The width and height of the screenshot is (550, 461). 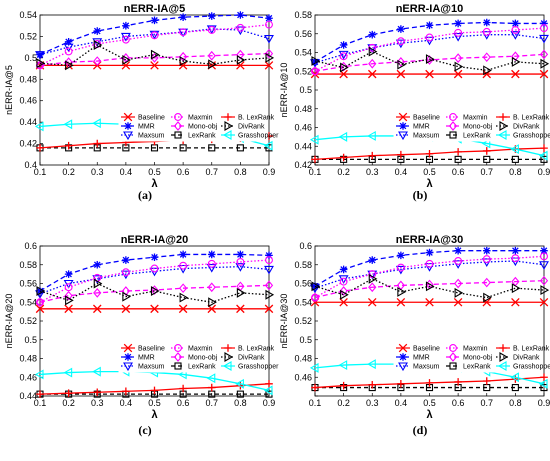 What do you see at coordinates (413, 357) in the screenshot?
I see `legend-item-mmr: MMR` at bounding box center [413, 357].